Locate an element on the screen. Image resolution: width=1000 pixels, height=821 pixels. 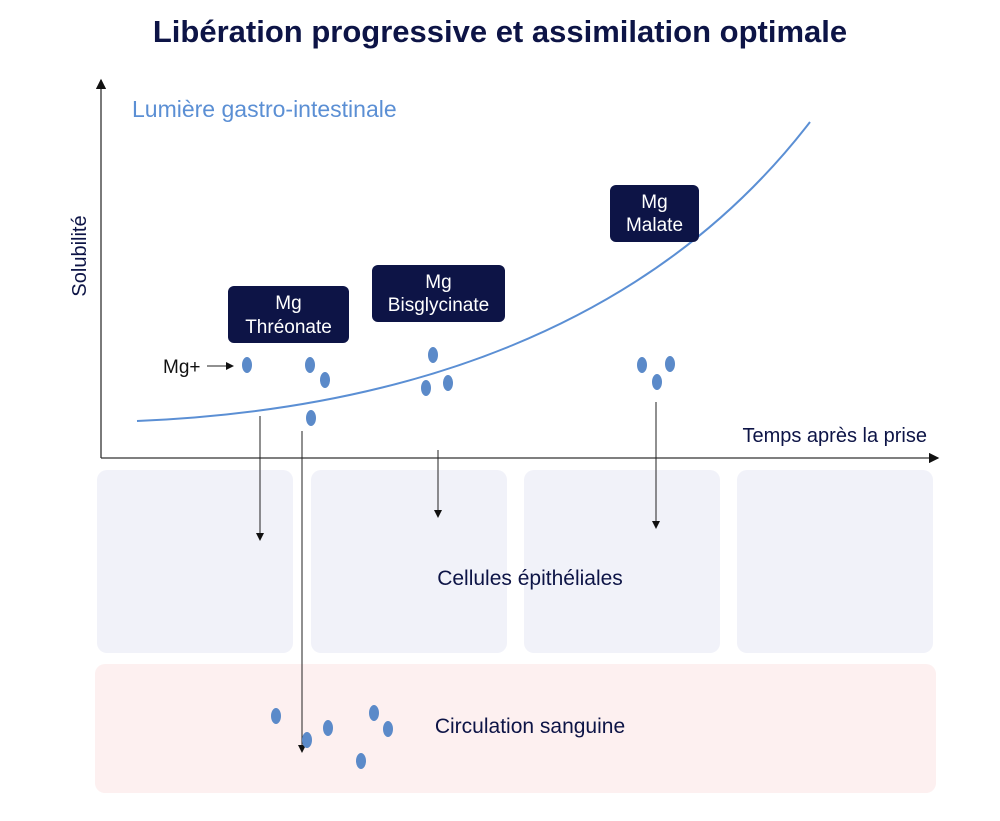
blood-circulation-zone is located at coordinates (515, 728).